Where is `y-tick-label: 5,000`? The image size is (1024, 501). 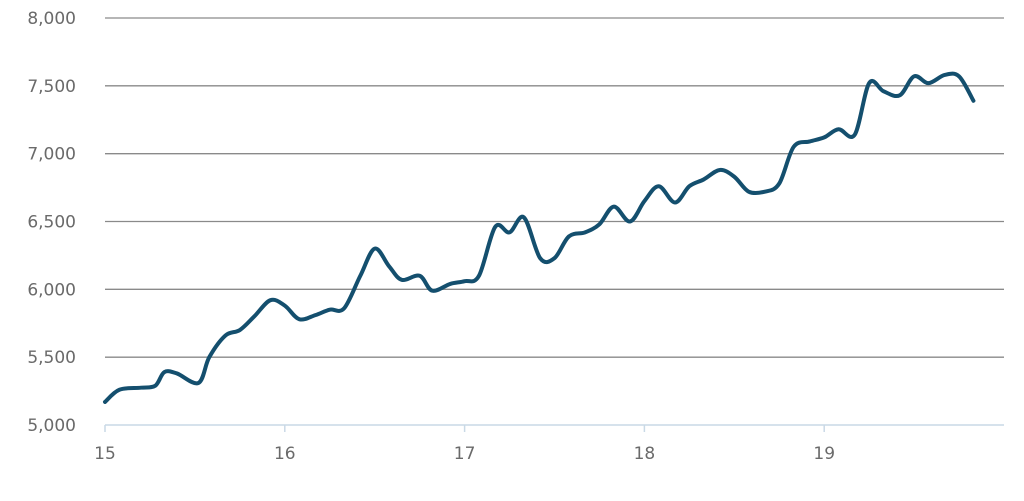
y-tick-label: 5,000 is located at coordinates (51, 426).